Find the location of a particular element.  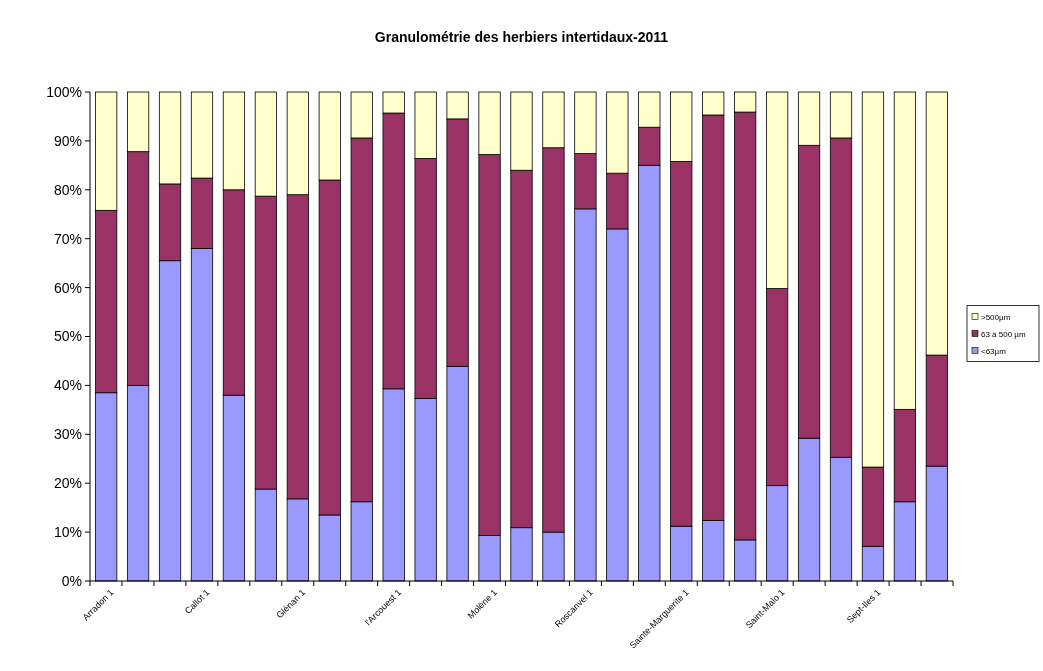

y-tick-label: 30% is located at coordinates (67, 434).